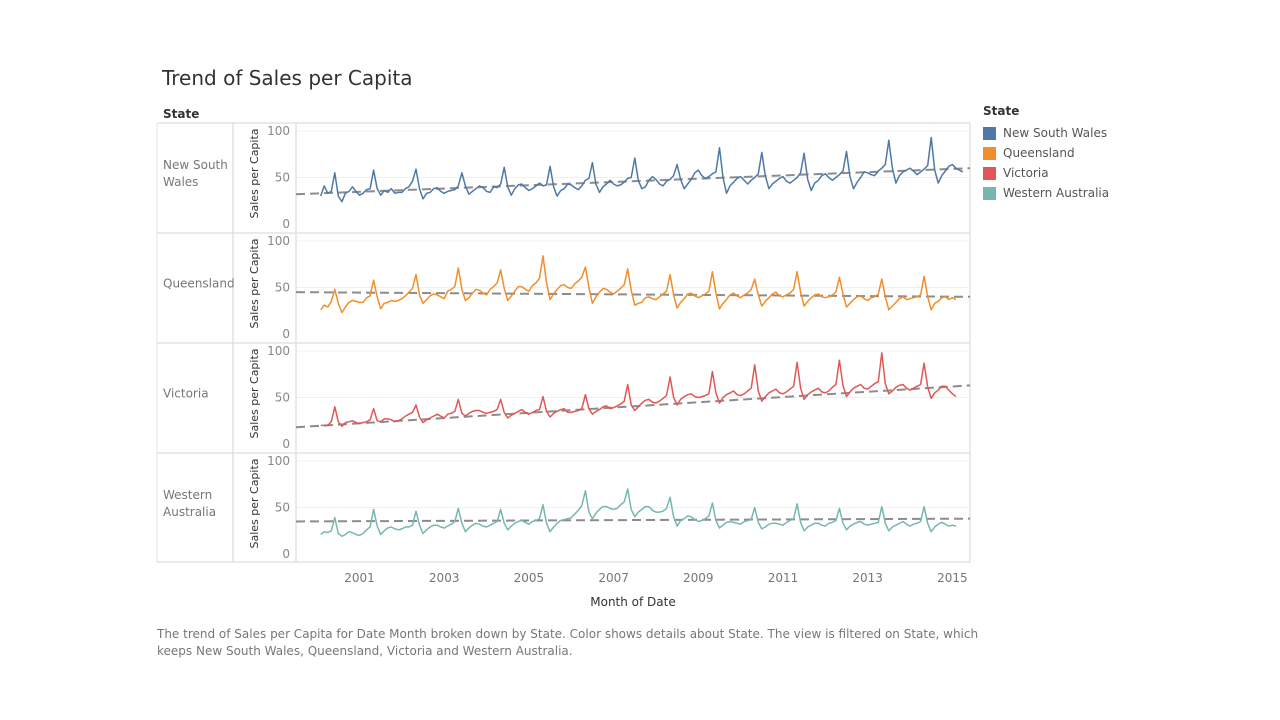 Image resolution: width=1280 pixels, height=720 pixels. Describe the element at coordinates (1055, 133) in the screenshot. I see `legend-label: New South Wales` at that location.